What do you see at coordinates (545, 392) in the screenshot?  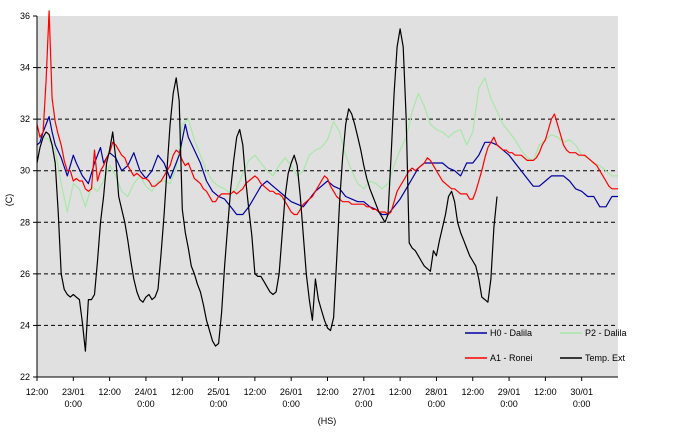 I see `x-tick-label-14: 12:00` at bounding box center [545, 392].